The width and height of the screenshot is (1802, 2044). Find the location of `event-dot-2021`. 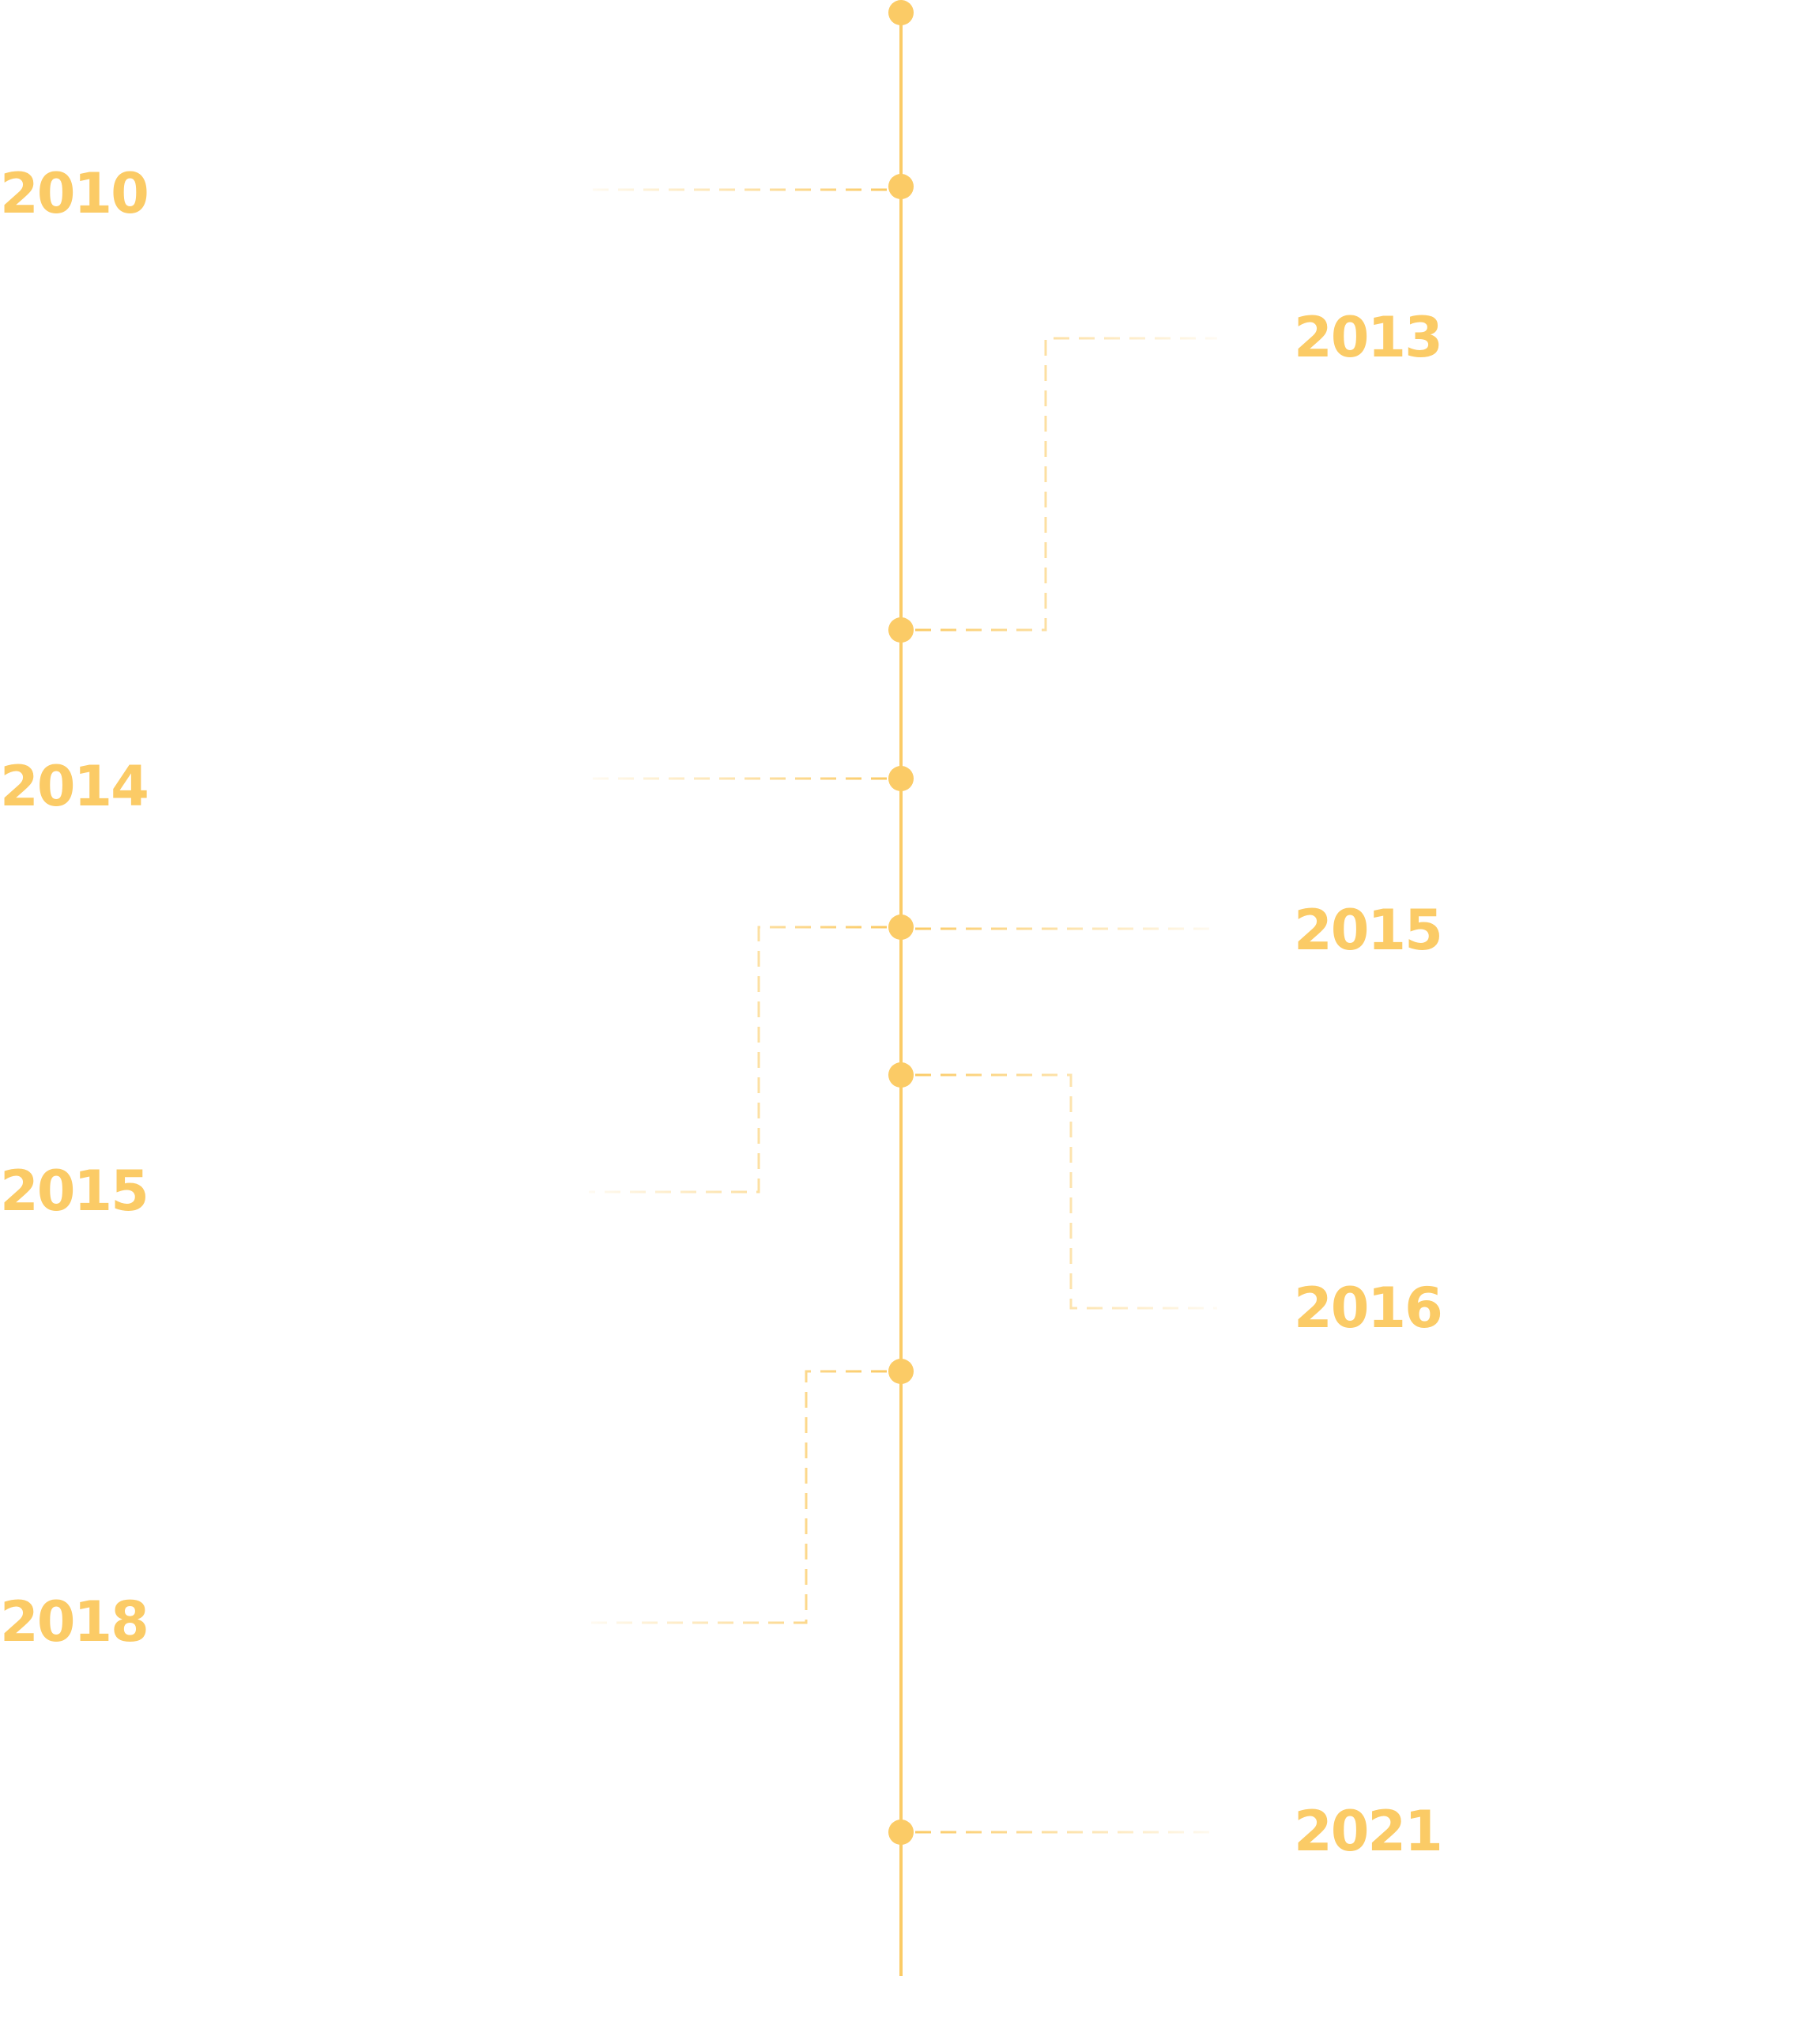

event-dot-2021 is located at coordinates (901, 1832).